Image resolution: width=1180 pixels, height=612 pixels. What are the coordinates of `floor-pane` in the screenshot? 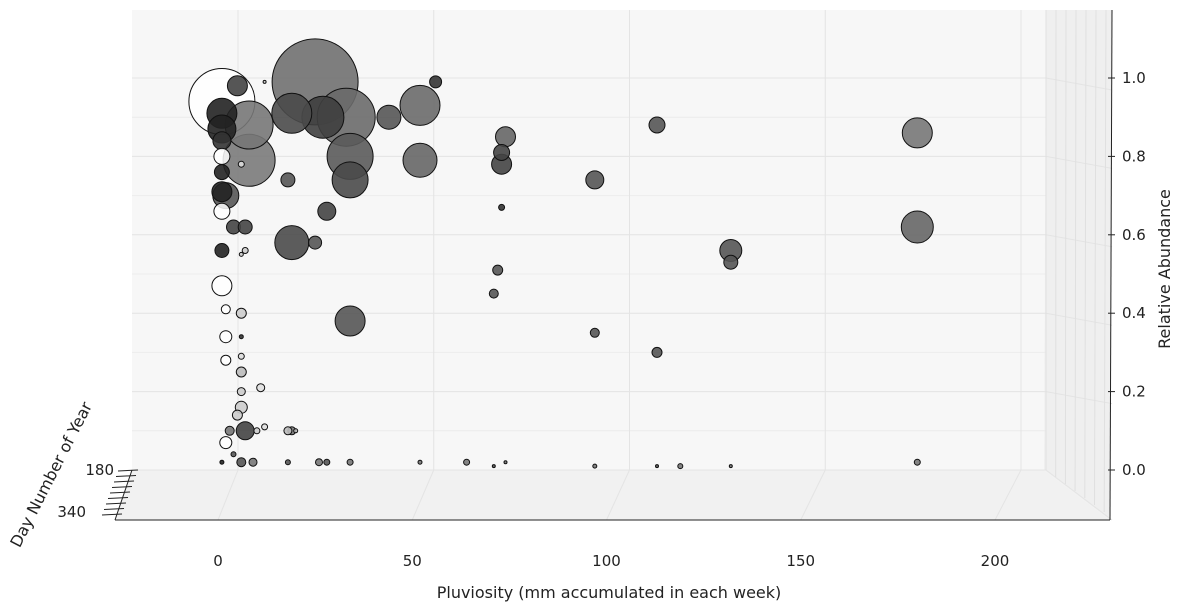 It's located at (612, 495).